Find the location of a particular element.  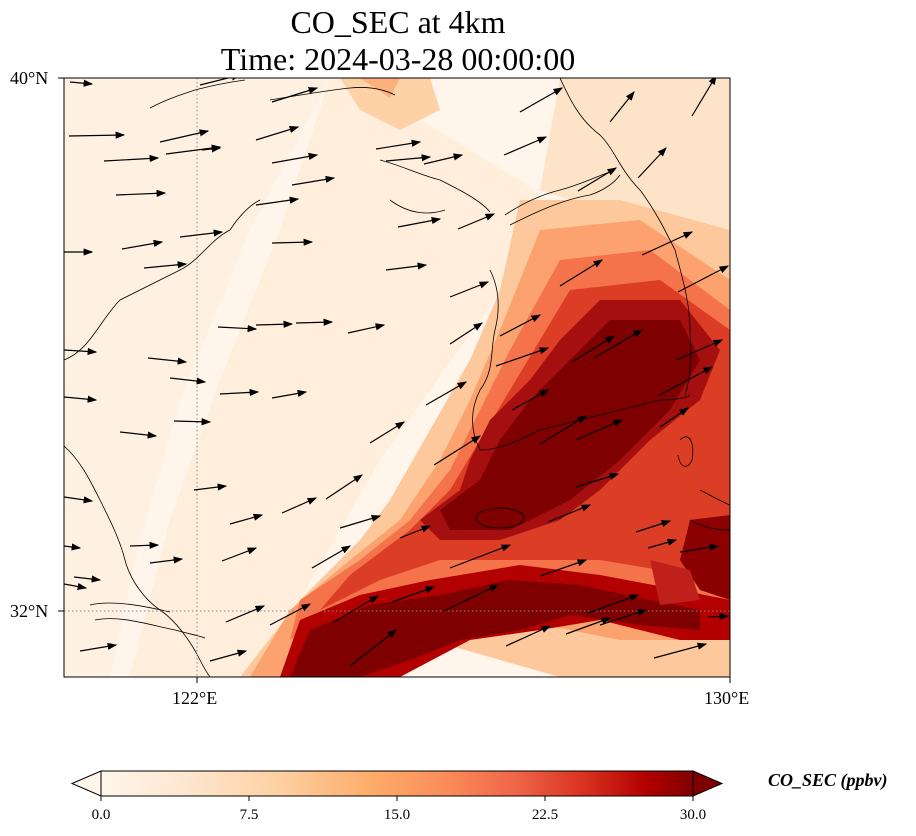

figure-subtitle: Time: 2024-03-28 00:00:00 is located at coordinates (398, 59).